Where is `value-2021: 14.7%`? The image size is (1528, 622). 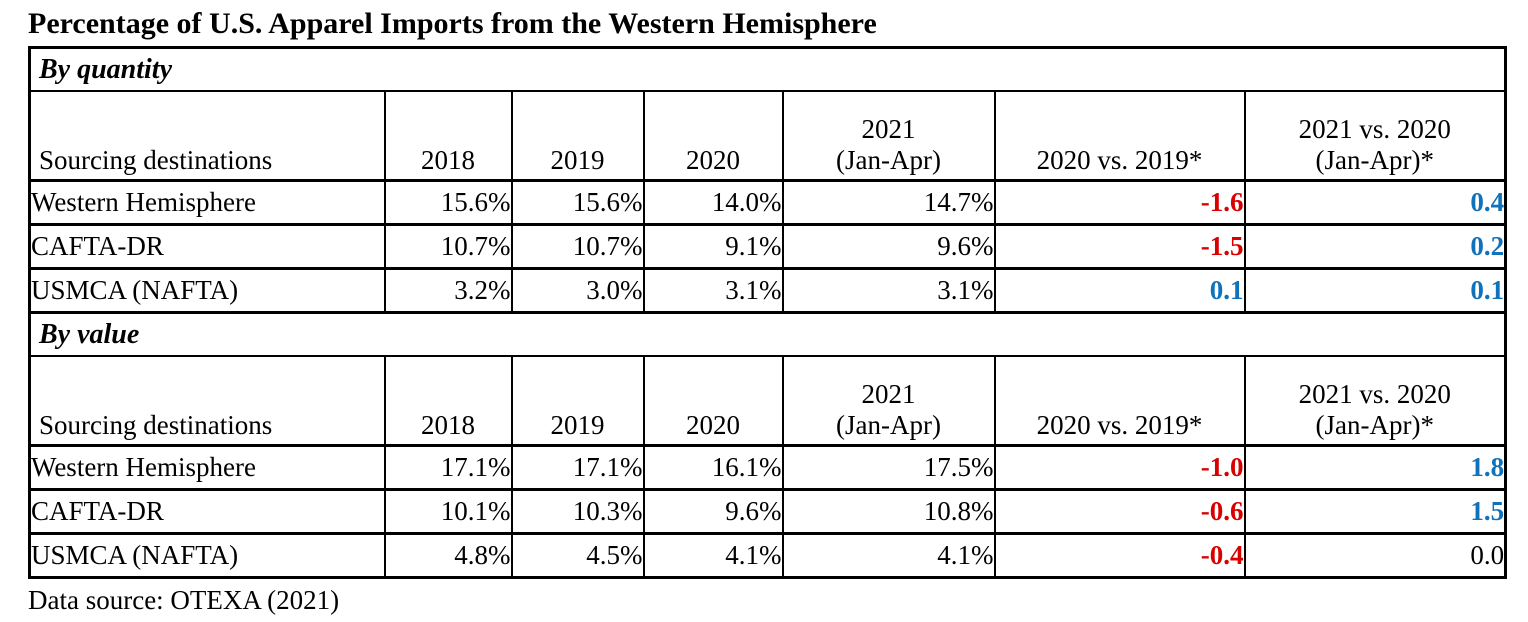 value-2021: 14.7% is located at coordinates (888, 203).